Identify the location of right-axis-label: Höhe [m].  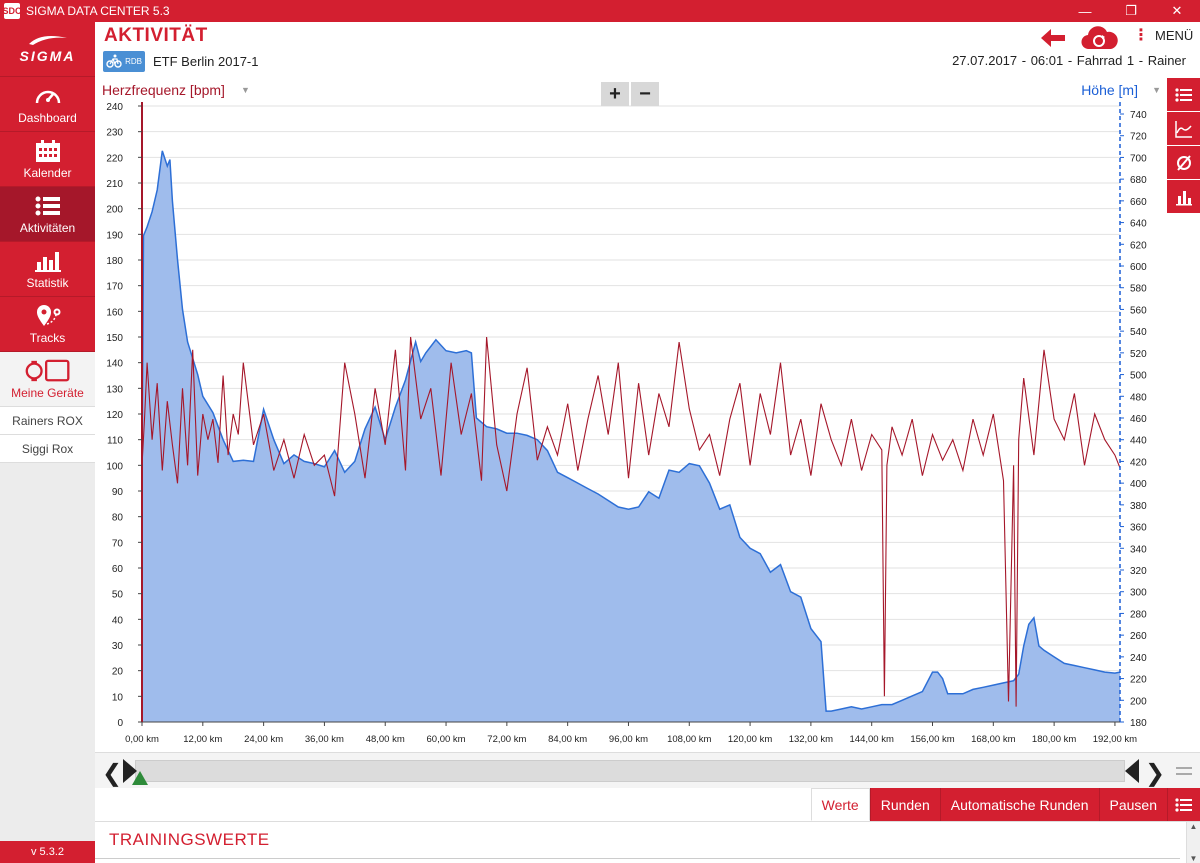
(1109, 90).